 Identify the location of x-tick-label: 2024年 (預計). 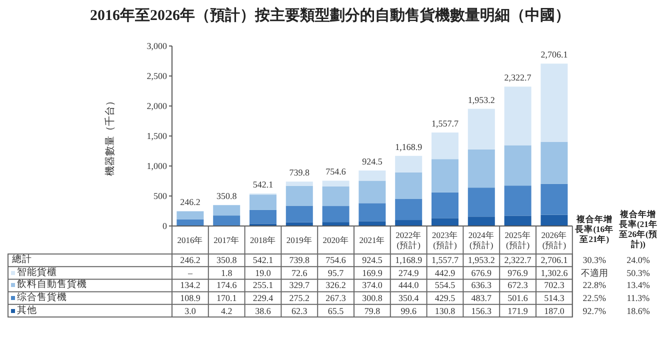
(481, 240).